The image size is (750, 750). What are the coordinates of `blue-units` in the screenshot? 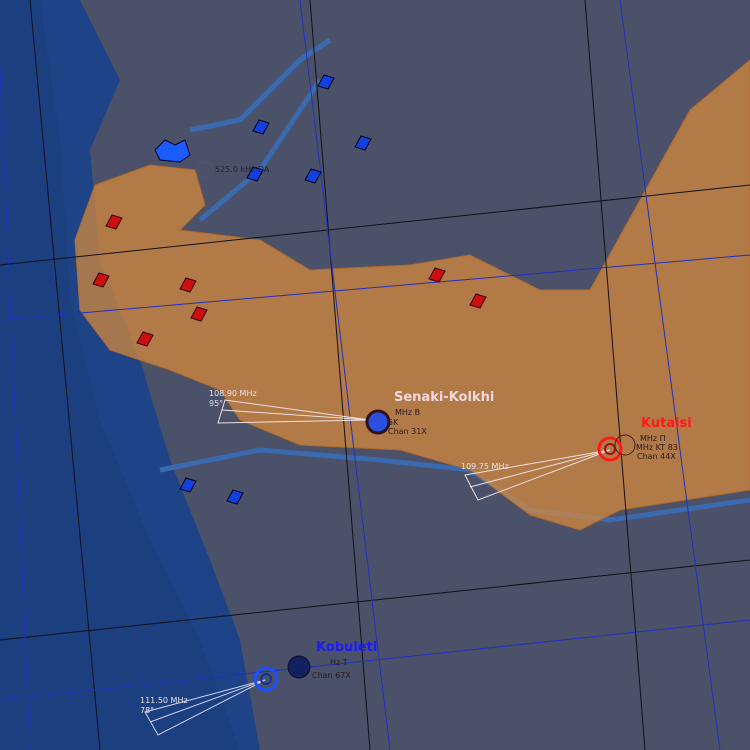 It's located at (275, 289).